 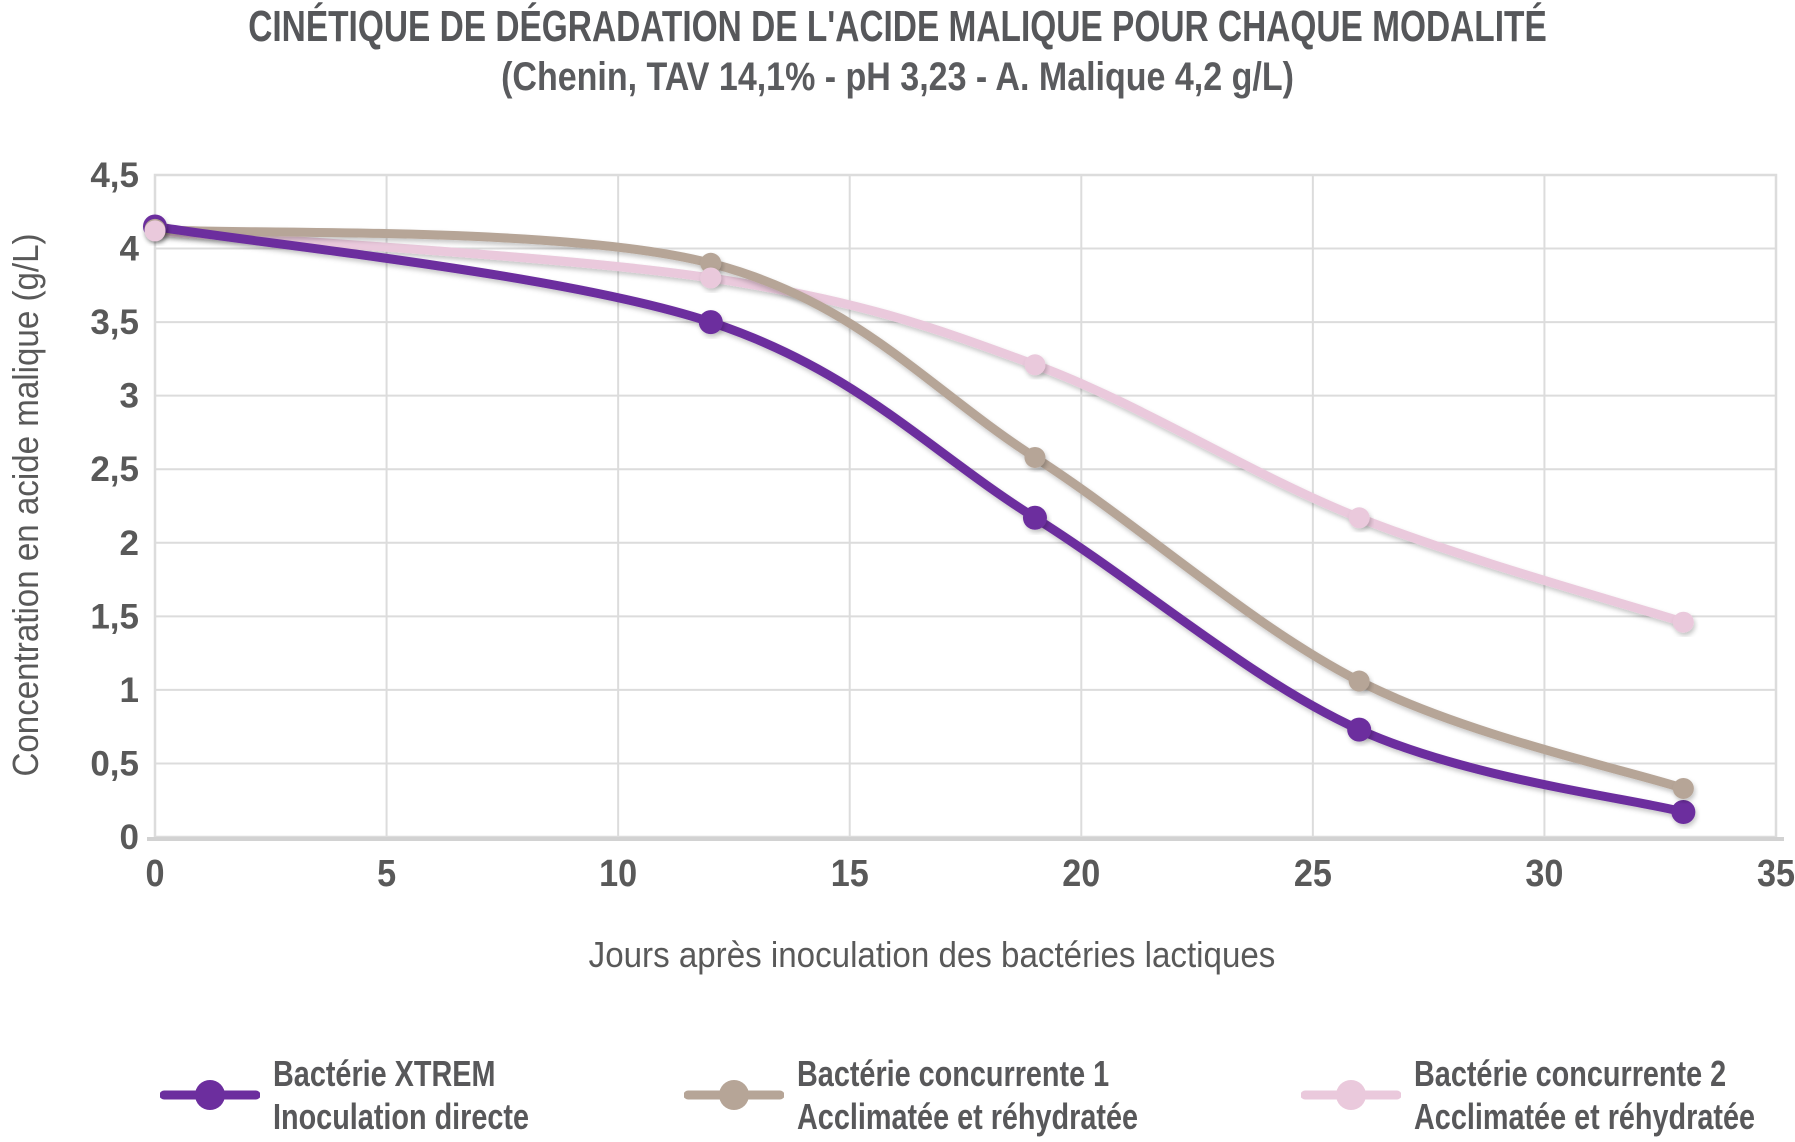 What do you see at coordinates (114, 763) in the screenshot?
I see `y-tick-label: 0,5` at bounding box center [114, 763].